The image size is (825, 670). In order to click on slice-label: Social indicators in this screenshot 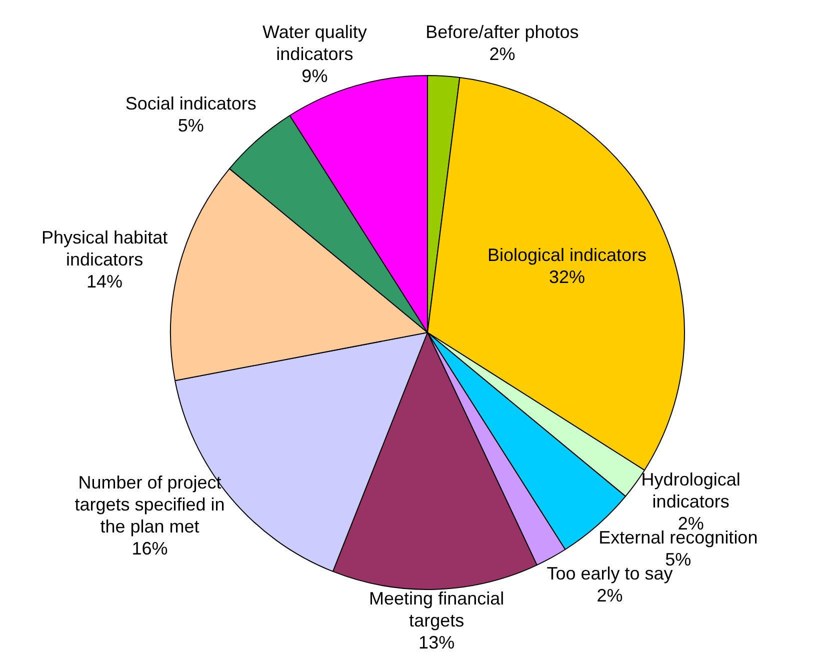, I will do `click(190, 104)`.